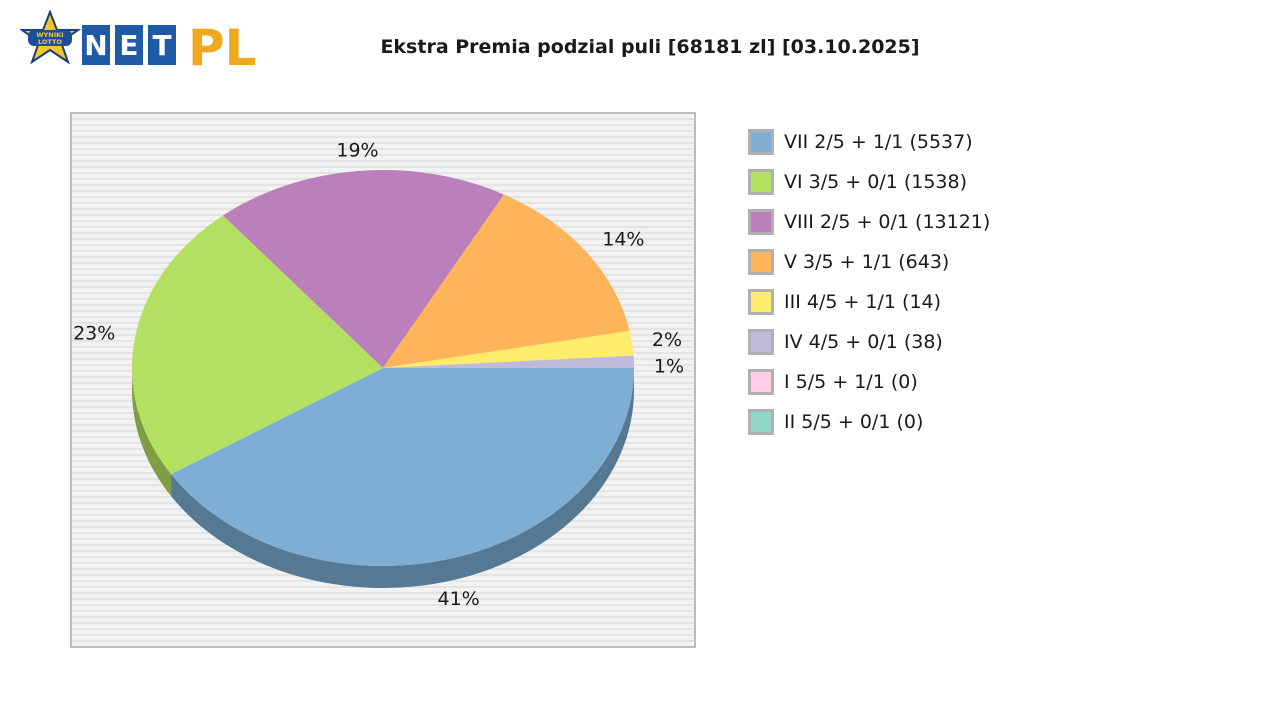 This screenshot has width=1280, height=720. I want to click on legend-item-0: VII 2/5 + 1/1 (5537), so click(869, 142).